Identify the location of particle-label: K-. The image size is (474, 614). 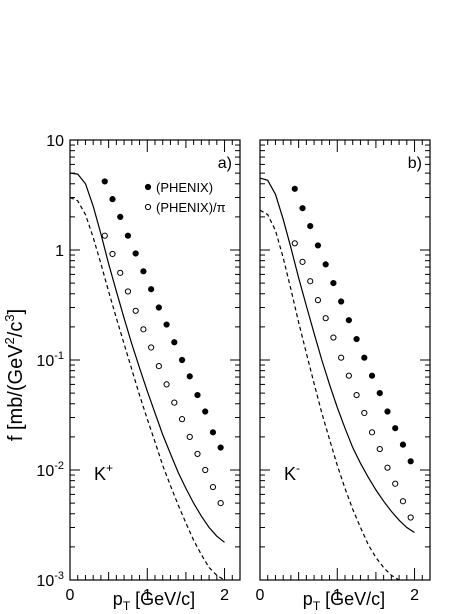
(292, 472).